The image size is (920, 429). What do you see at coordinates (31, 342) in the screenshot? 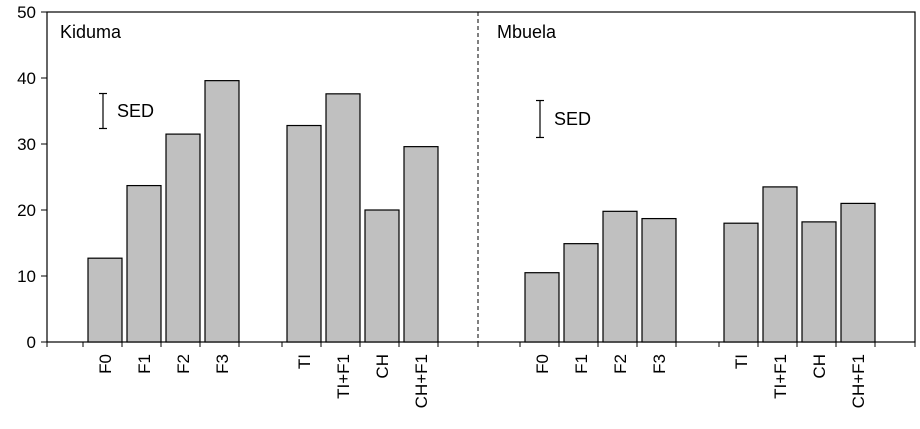
I see `y-tick-label: 0` at bounding box center [31, 342].